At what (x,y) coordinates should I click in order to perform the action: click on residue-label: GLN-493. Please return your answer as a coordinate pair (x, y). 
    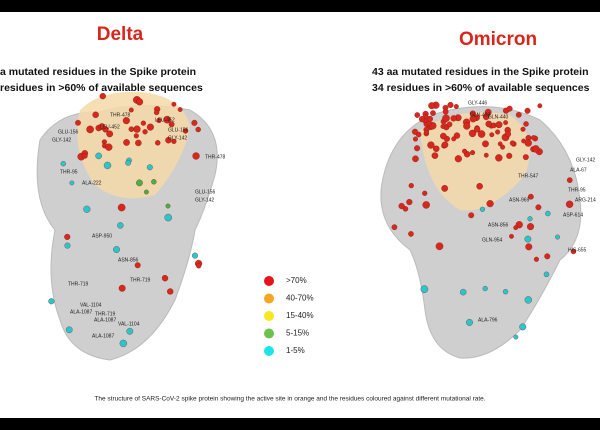
    Looking at the image, I should click on (480, 115).